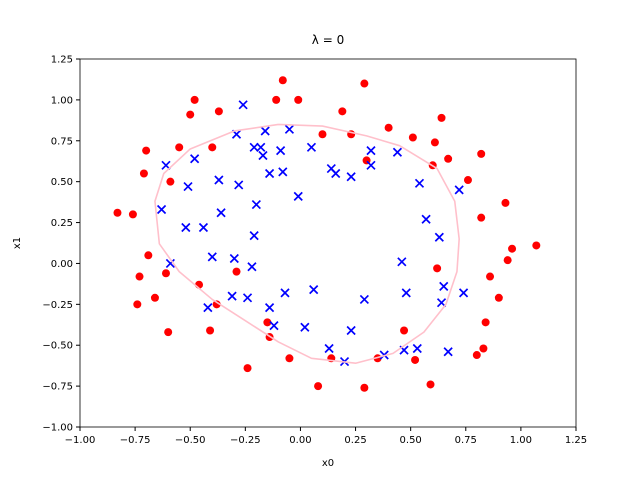 The image size is (640, 484). Describe the element at coordinates (576, 440) in the screenshot. I see `x-tick-label: 1.25` at that location.